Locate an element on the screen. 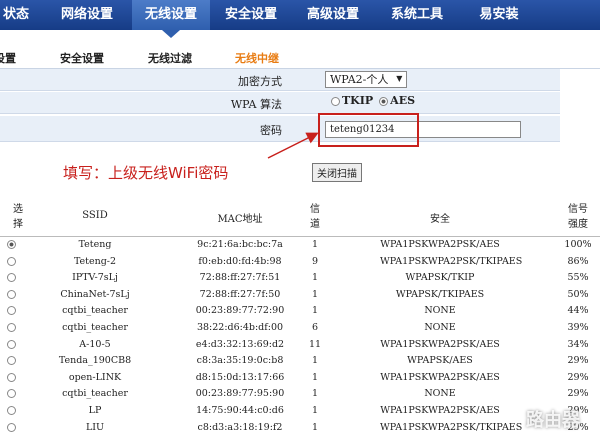  table-cell: LP is located at coordinates (95, 410).